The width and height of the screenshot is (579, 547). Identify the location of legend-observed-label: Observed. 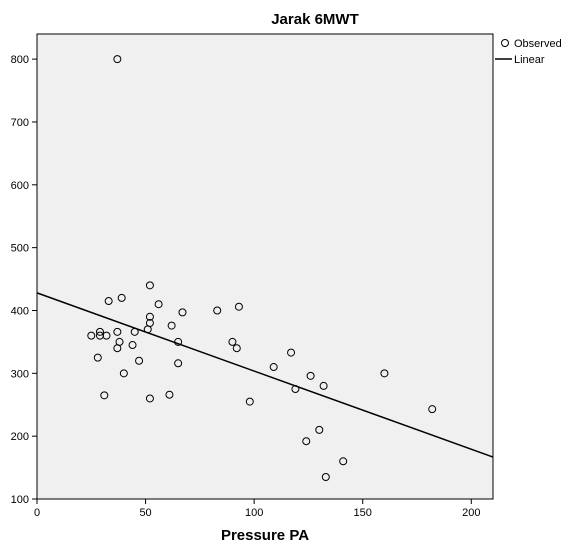
(538, 44).